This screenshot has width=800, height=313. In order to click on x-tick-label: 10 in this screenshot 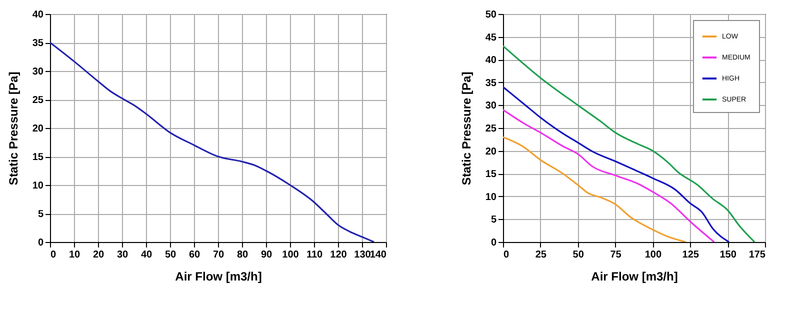, I will do `click(74, 255)`.